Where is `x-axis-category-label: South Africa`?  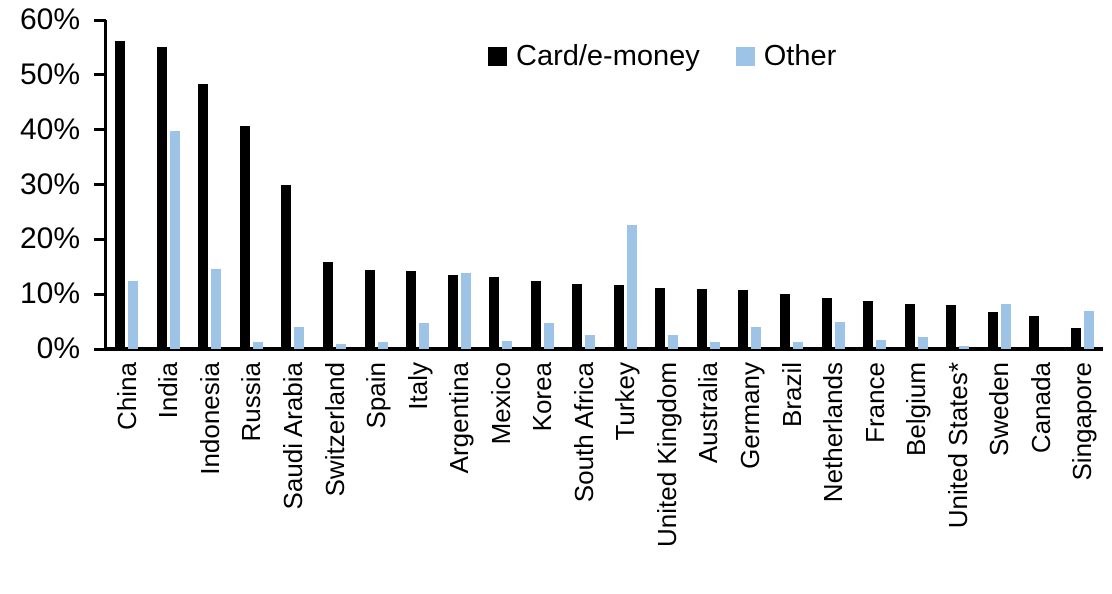
x-axis-category-label: South Africa is located at coordinates (583, 432).